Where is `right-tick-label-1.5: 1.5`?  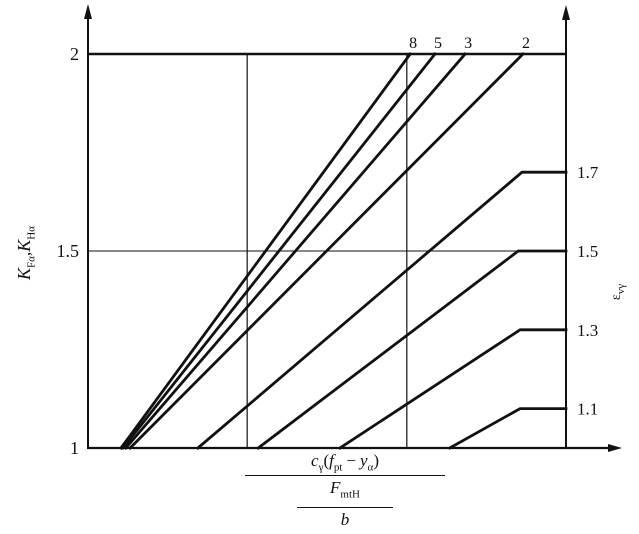
right-tick-label-1.5: 1.5 is located at coordinates (587, 251).